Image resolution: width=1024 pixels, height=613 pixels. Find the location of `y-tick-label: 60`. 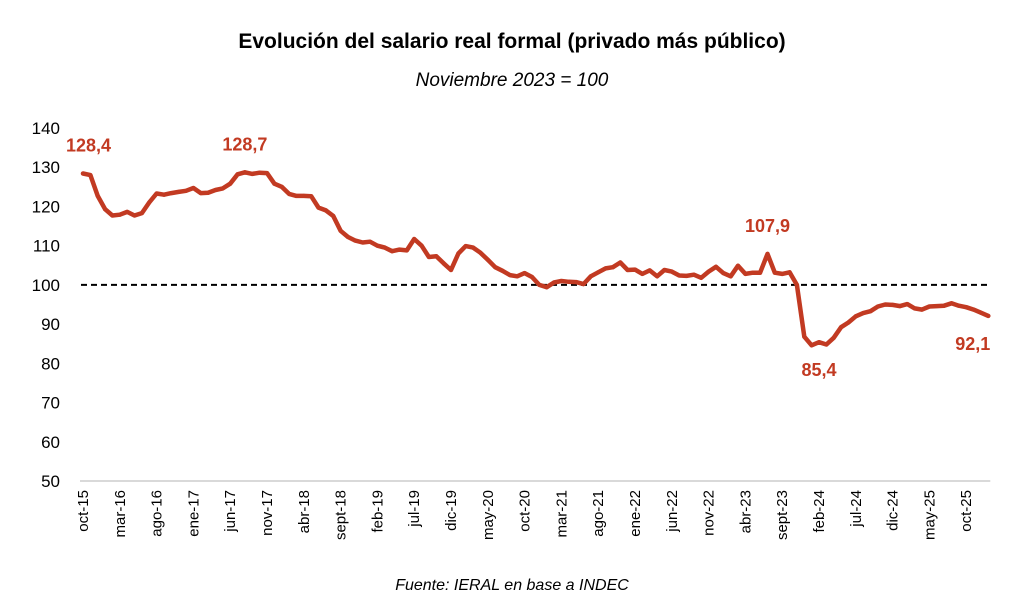

y-tick-label: 60 is located at coordinates (50, 442).